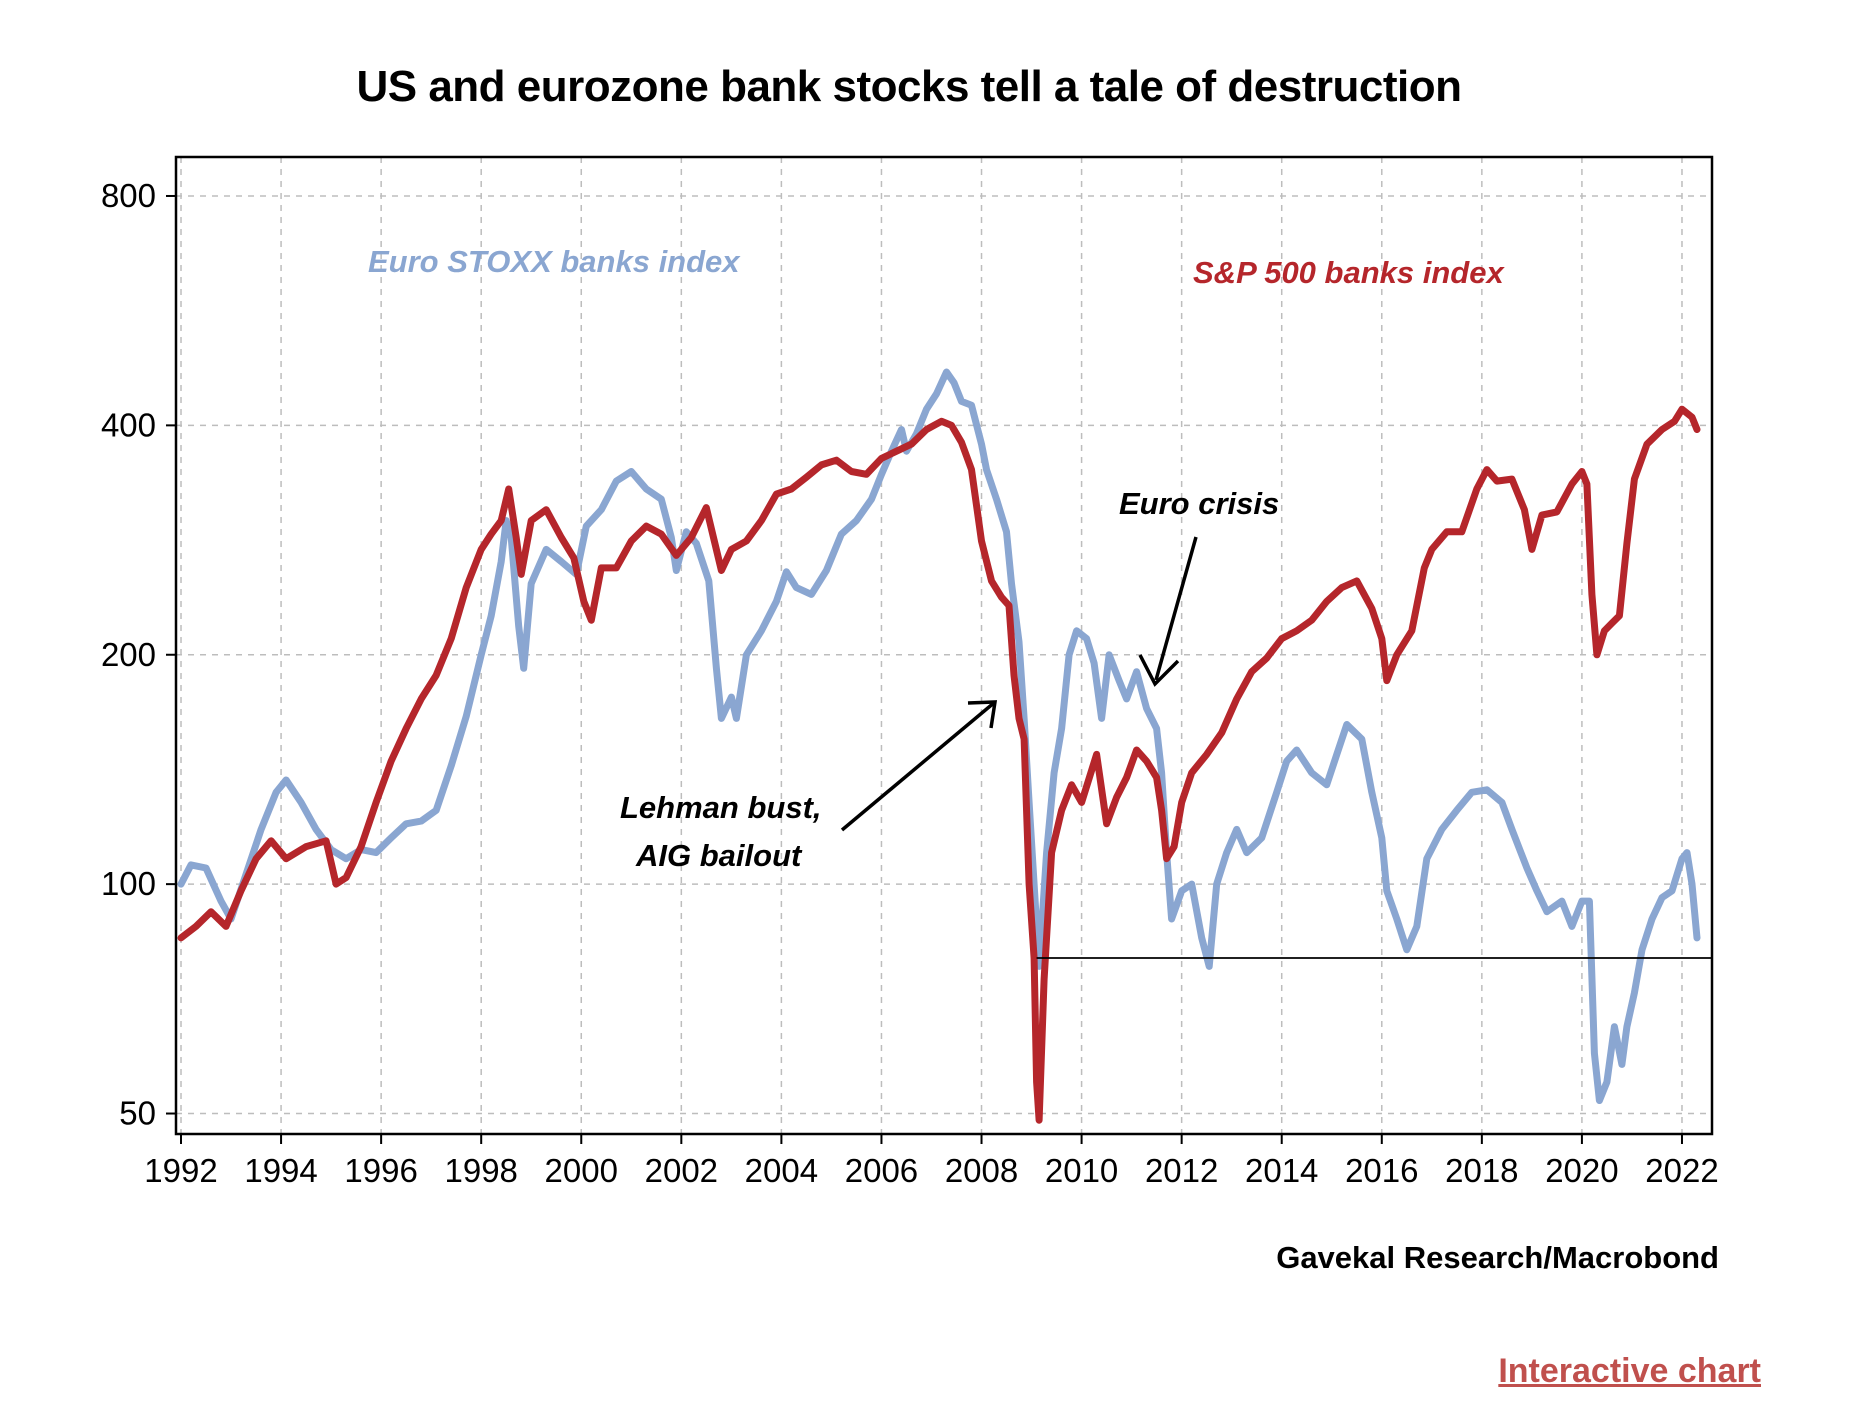 Image resolution: width=1860 pixels, height=1415 pixels. Describe the element at coordinates (1199, 503) in the screenshot. I see `euro-crisis-annotation: Euro crisis` at that location.